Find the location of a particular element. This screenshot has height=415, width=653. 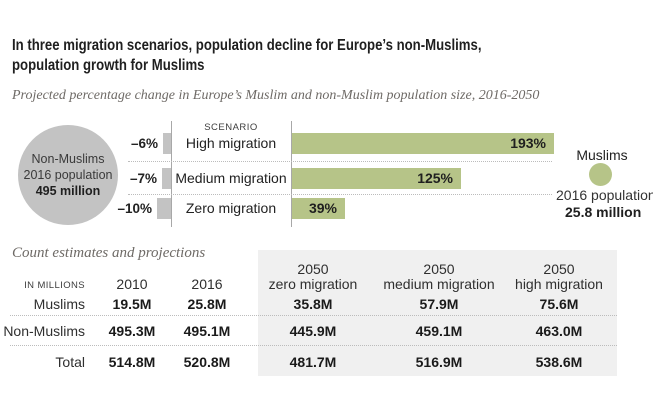

table-cell: 25.8M is located at coordinates (207, 304).